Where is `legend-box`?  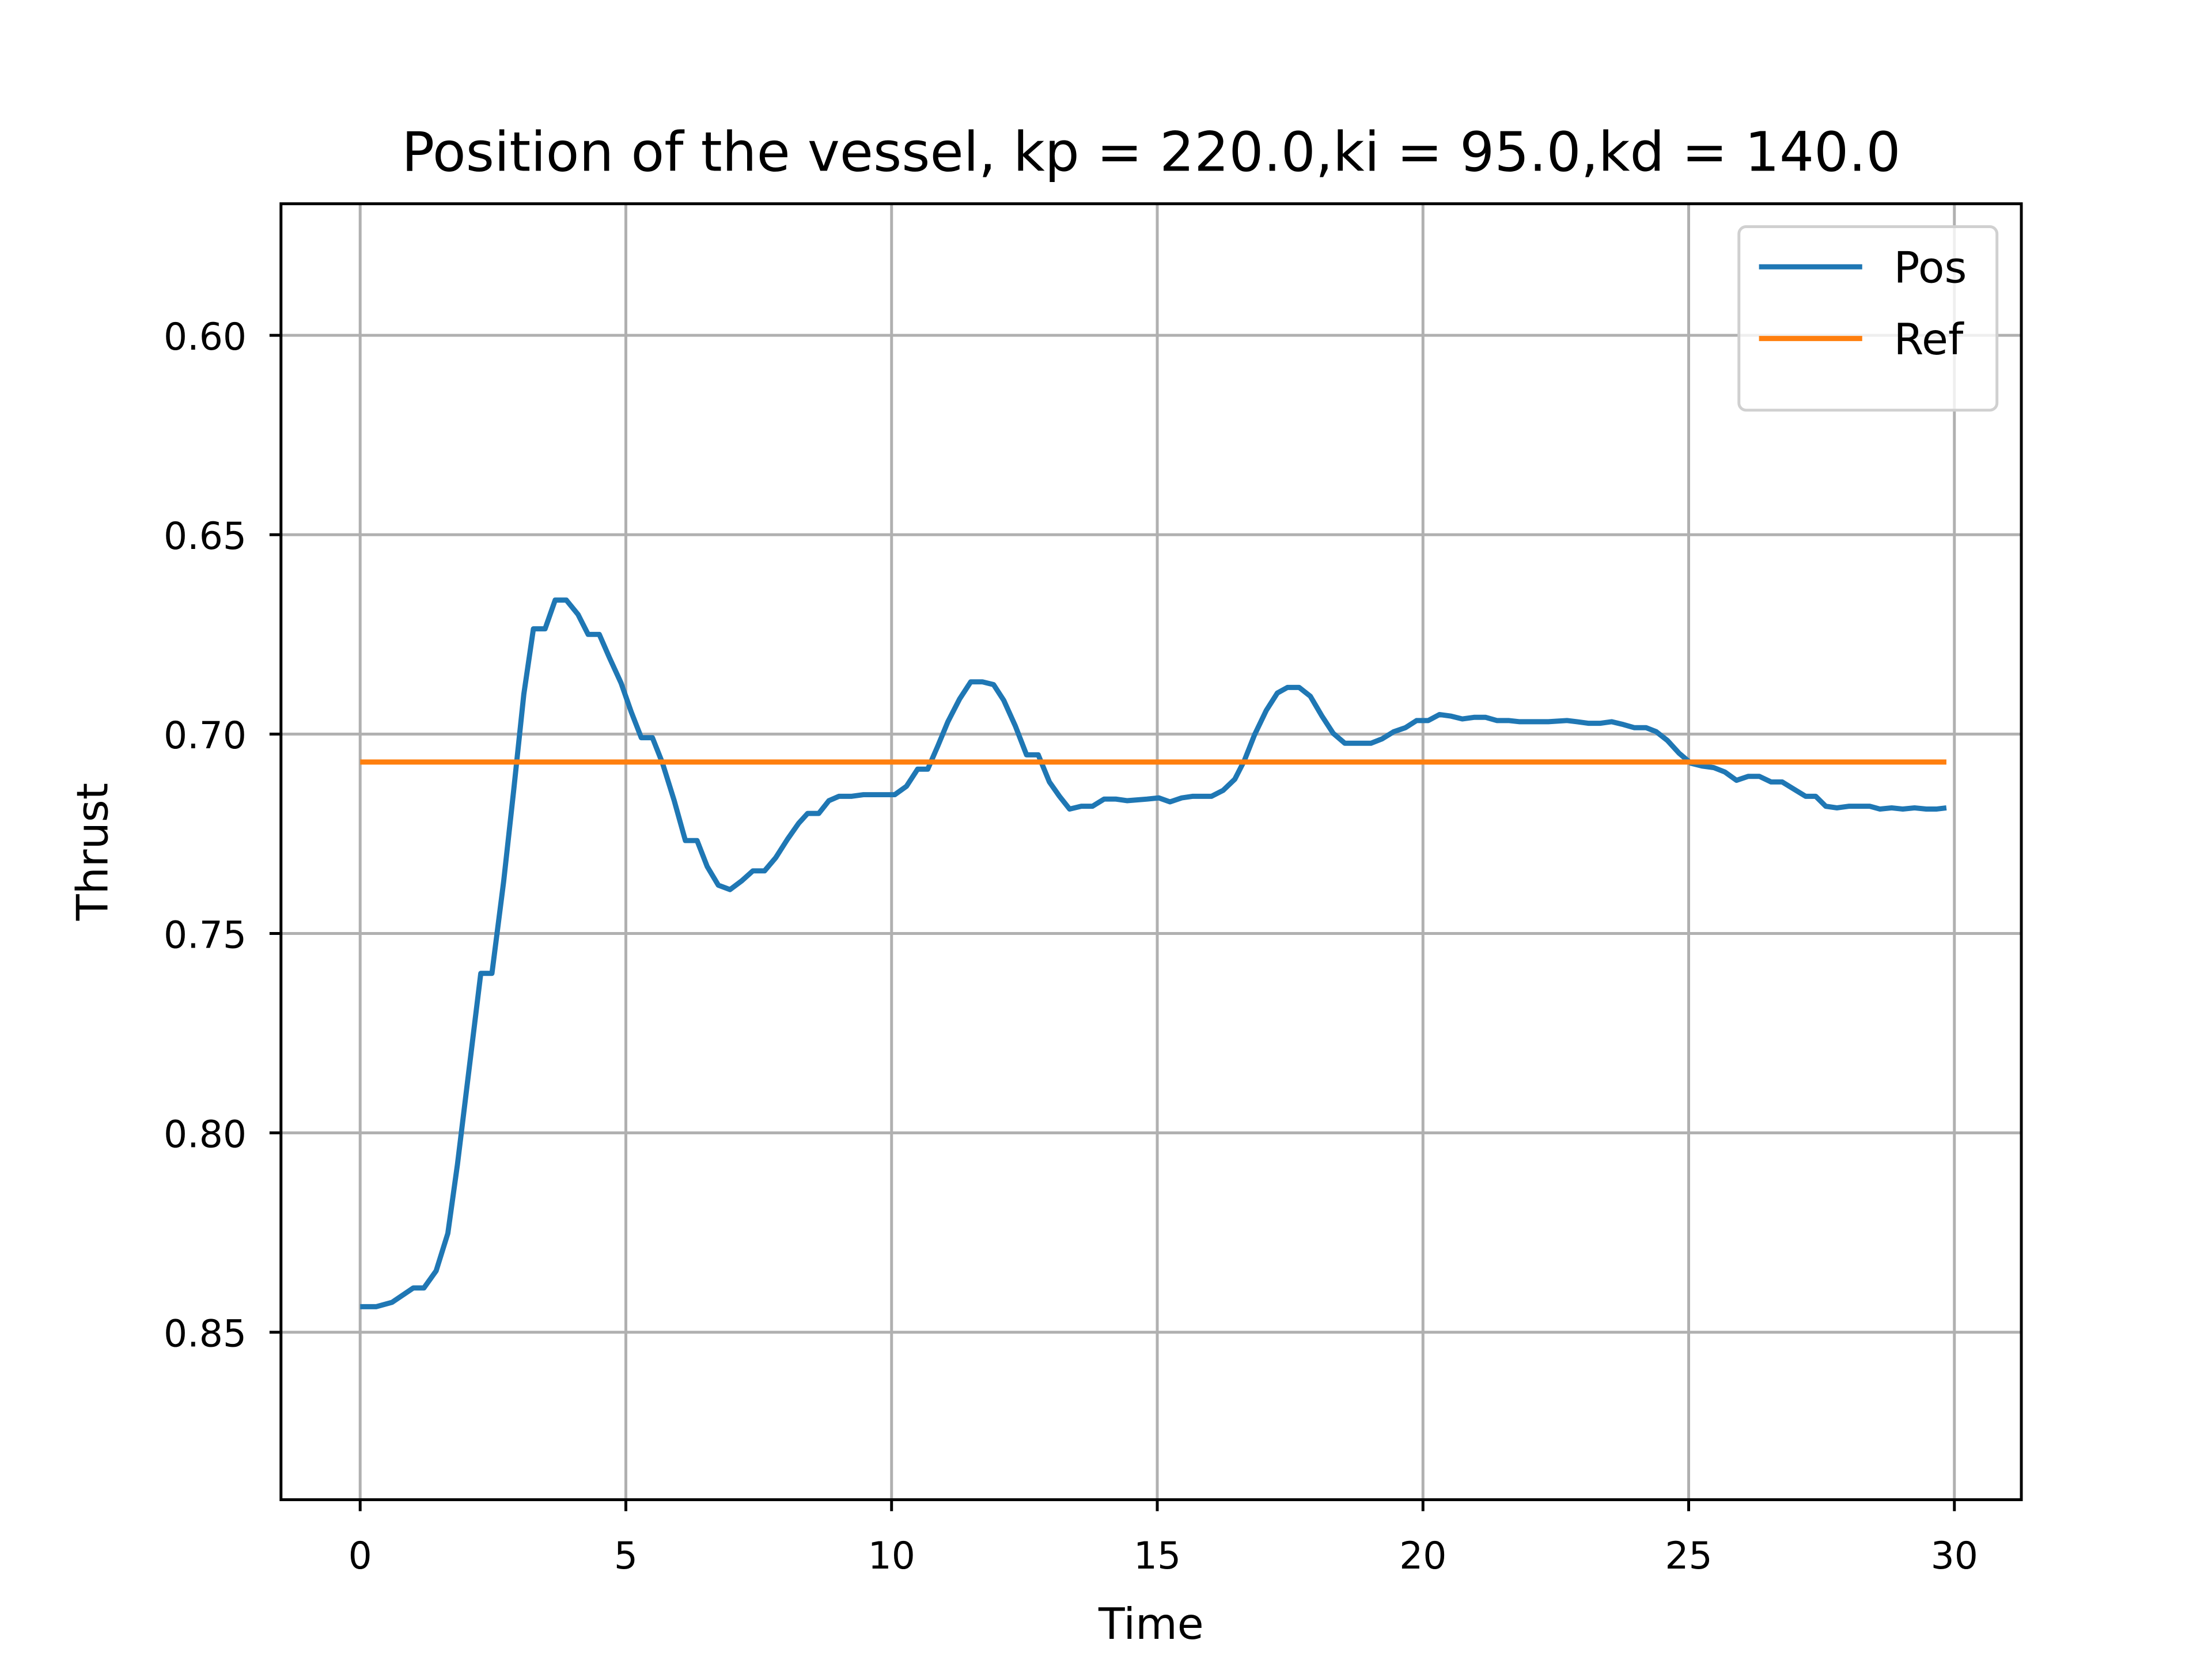 legend-box is located at coordinates (1868, 318).